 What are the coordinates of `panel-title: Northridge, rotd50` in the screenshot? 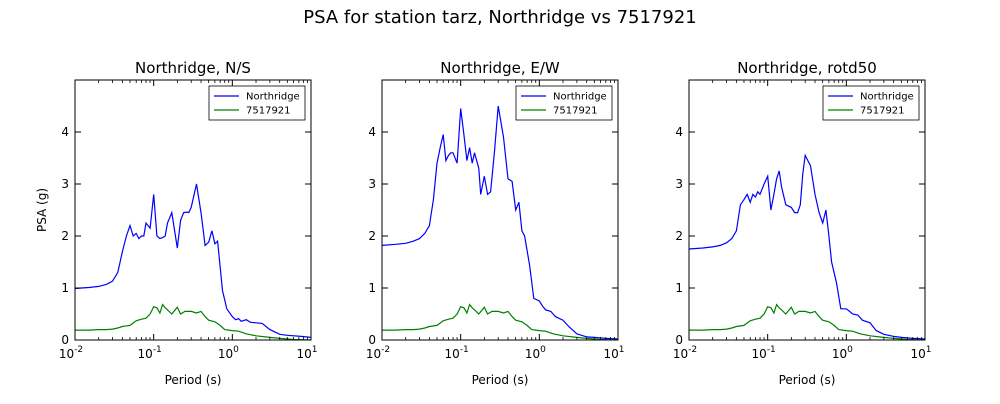 It's located at (807, 68).